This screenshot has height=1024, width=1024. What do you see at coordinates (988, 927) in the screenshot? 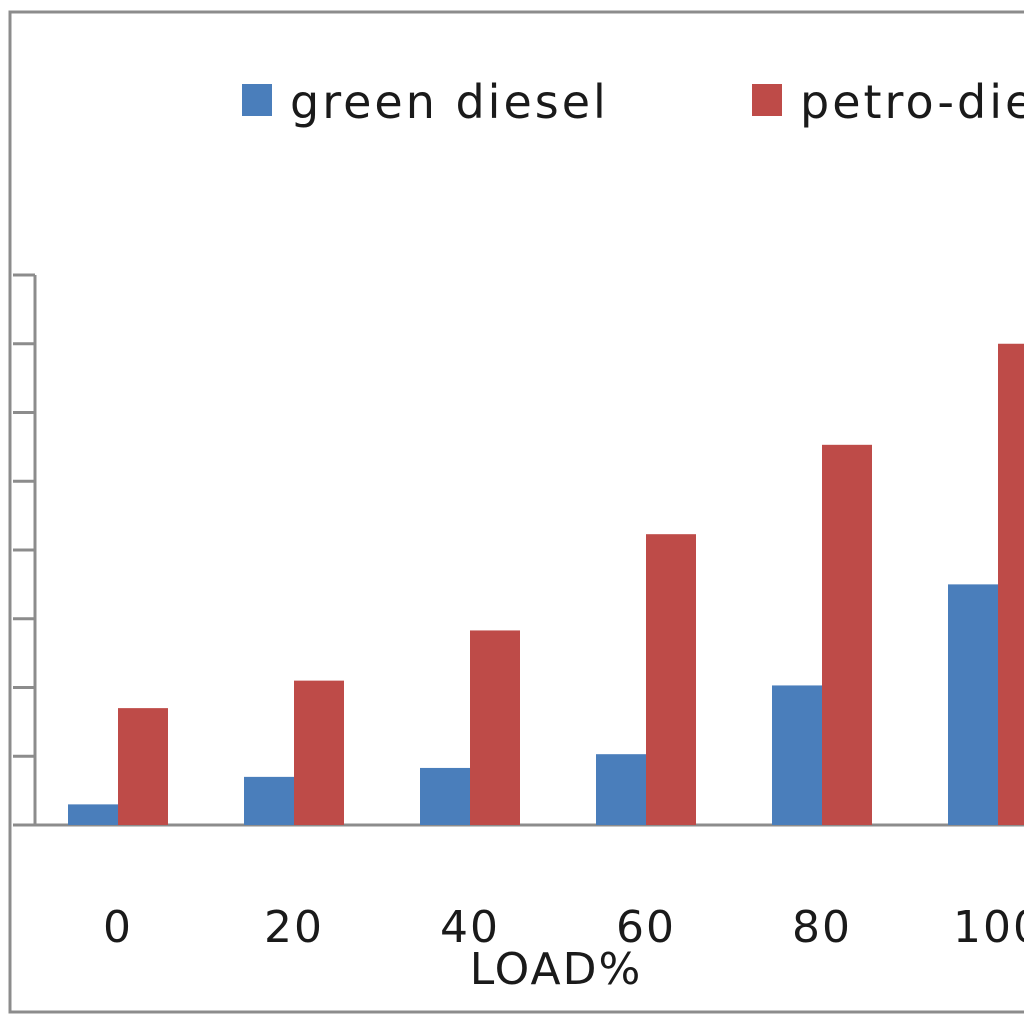
I see `x-tick-label: 100` at bounding box center [988, 927].